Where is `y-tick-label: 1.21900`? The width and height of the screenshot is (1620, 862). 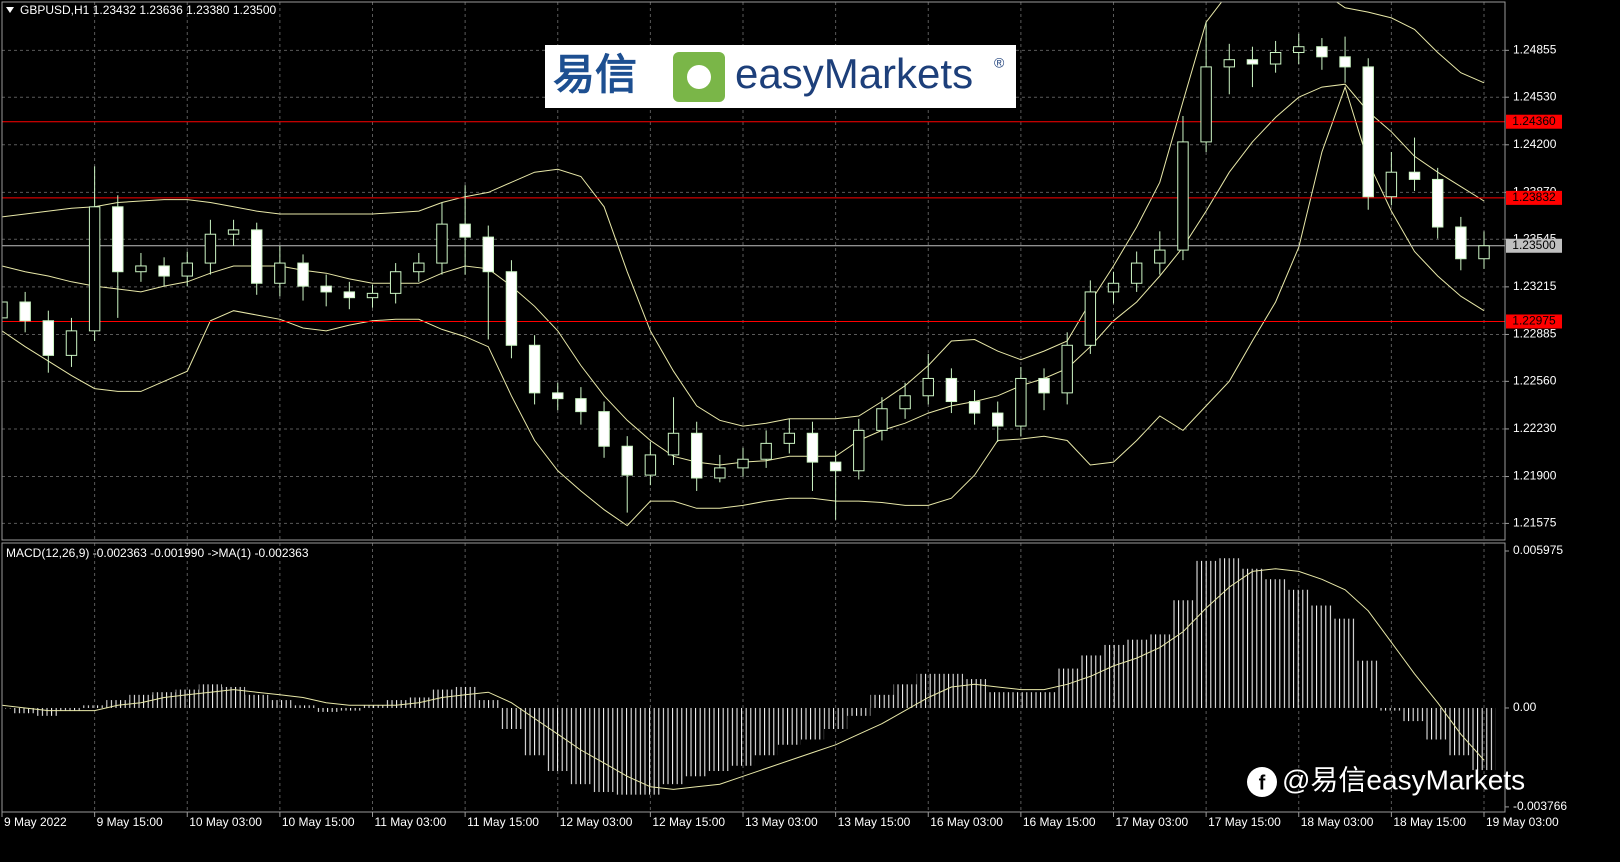 y-tick-label: 1.21900 is located at coordinates (1535, 476).